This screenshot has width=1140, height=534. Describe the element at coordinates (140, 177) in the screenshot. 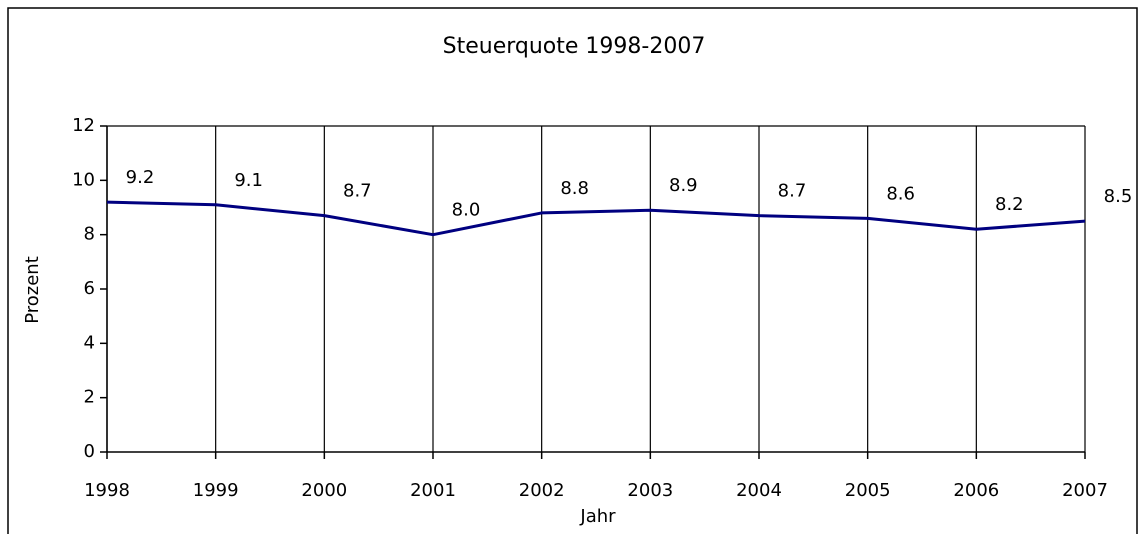

I see `data-label: 9.2` at that location.